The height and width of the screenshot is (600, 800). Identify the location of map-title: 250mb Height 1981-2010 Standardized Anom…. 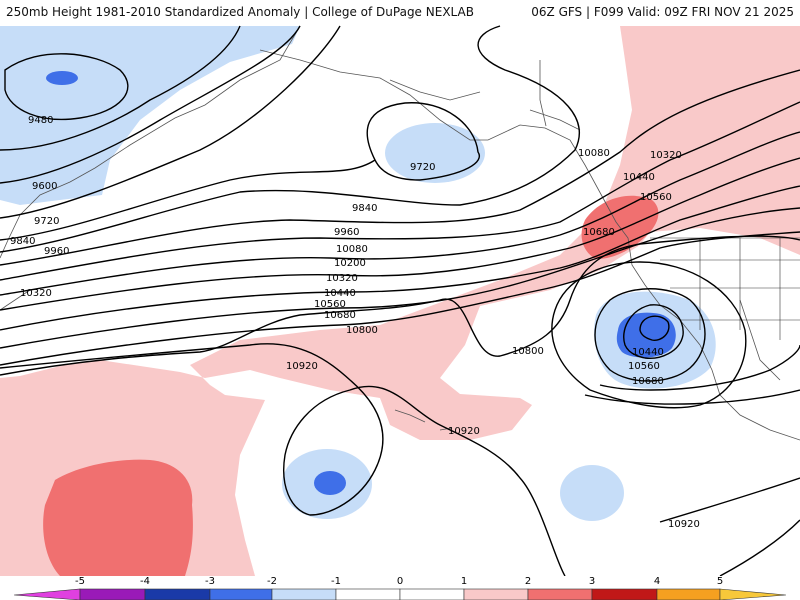
(240, 12).